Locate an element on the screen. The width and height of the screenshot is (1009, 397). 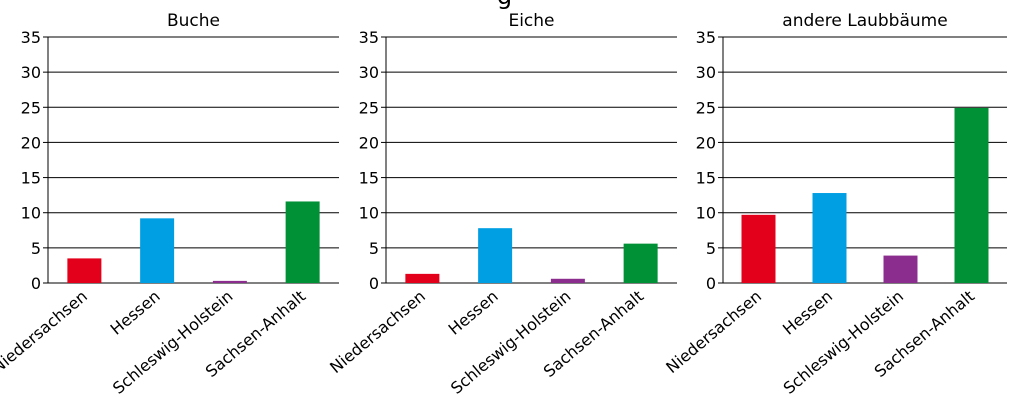
chart-title: Eiche is located at coordinates (531, 21).